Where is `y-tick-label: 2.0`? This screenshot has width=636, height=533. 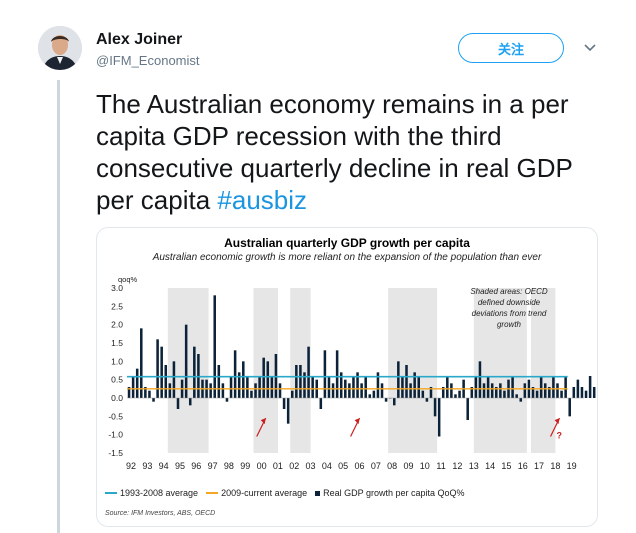 y-tick-label: 2.0 is located at coordinates (117, 325).